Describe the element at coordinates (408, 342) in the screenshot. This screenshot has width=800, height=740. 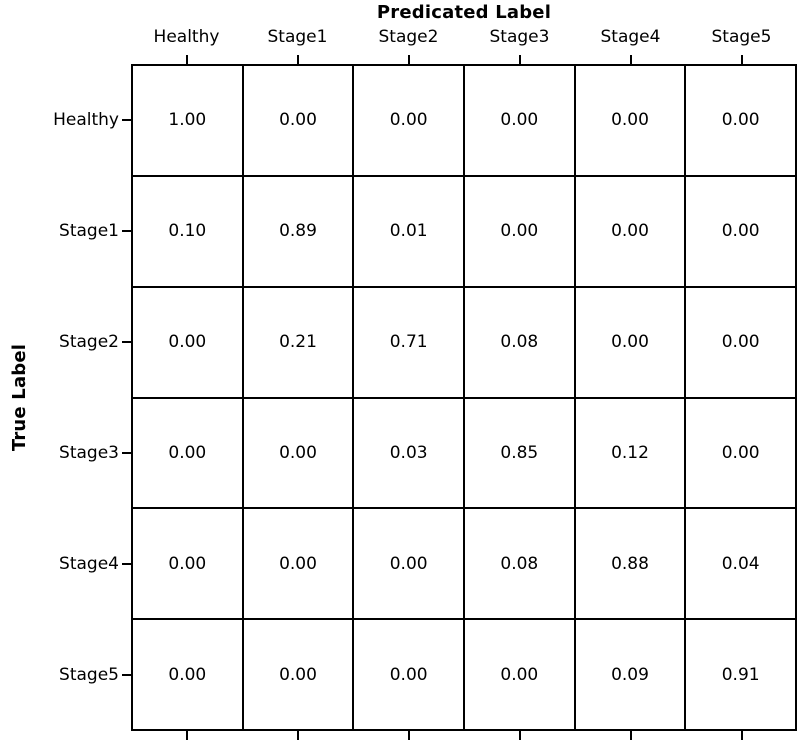
I see `matrix-cell: 0.71` at that location.